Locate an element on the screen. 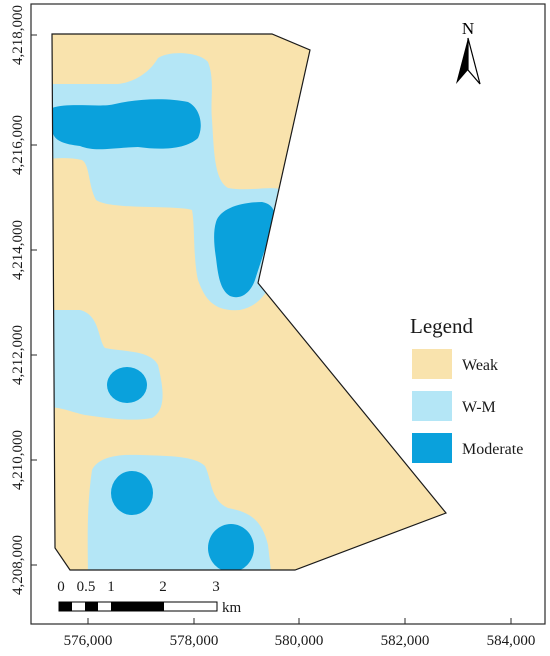 This screenshot has width=550, height=656. x-tick-label: 580,000 is located at coordinates (299, 641).